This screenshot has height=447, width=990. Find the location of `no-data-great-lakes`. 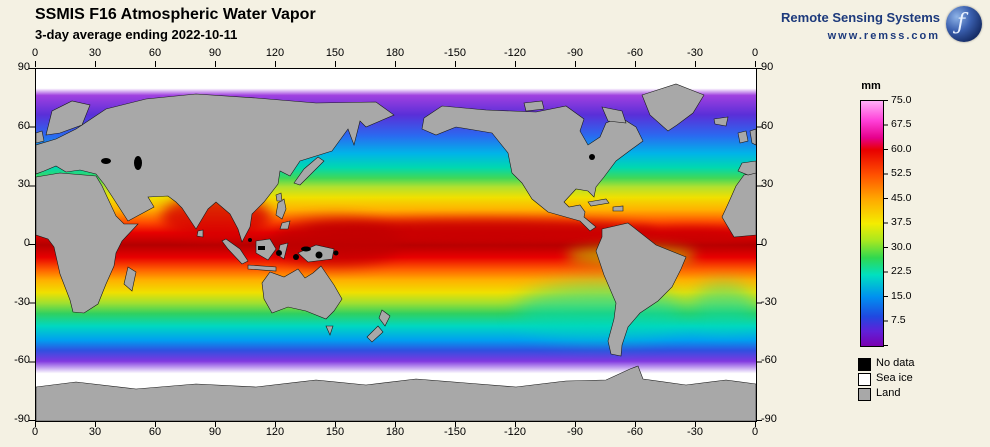

no-data-great-lakes is located at coordinates (592, 157).